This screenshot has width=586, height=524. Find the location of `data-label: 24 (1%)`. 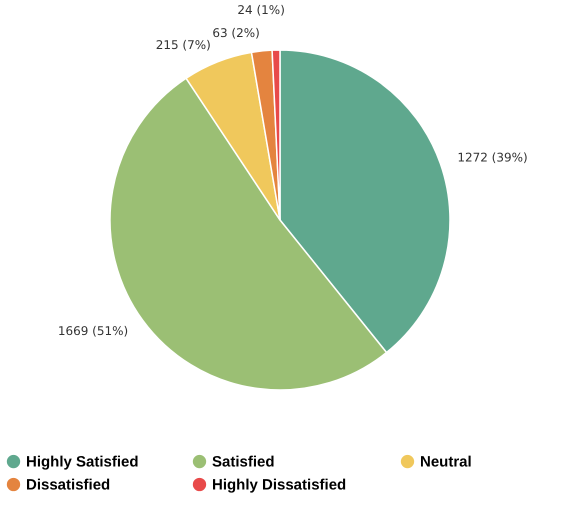

data-label: 24 (1%) is located at coordinates (261, 10).